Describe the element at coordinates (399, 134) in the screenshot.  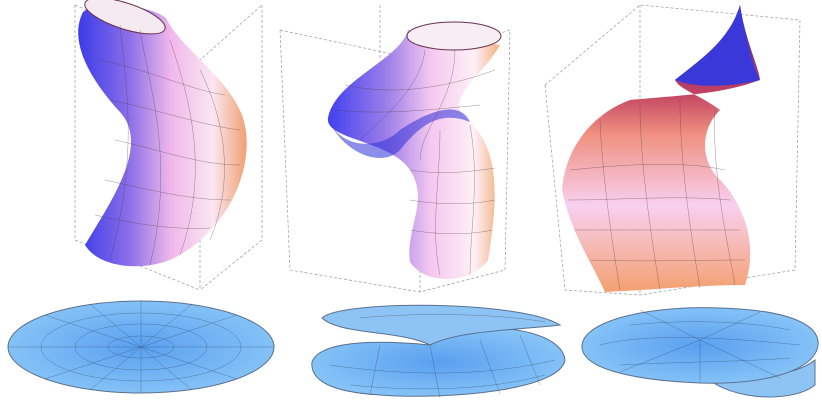
I see `tube-fold` at that location.